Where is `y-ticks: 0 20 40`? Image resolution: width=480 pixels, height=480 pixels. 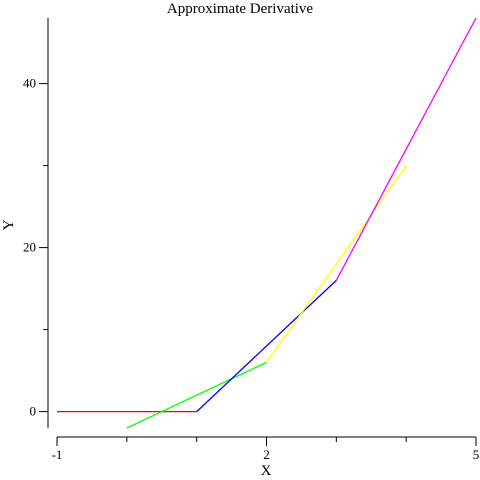 y-ticks: 0 20 40 is located at coordinates (35, 247).